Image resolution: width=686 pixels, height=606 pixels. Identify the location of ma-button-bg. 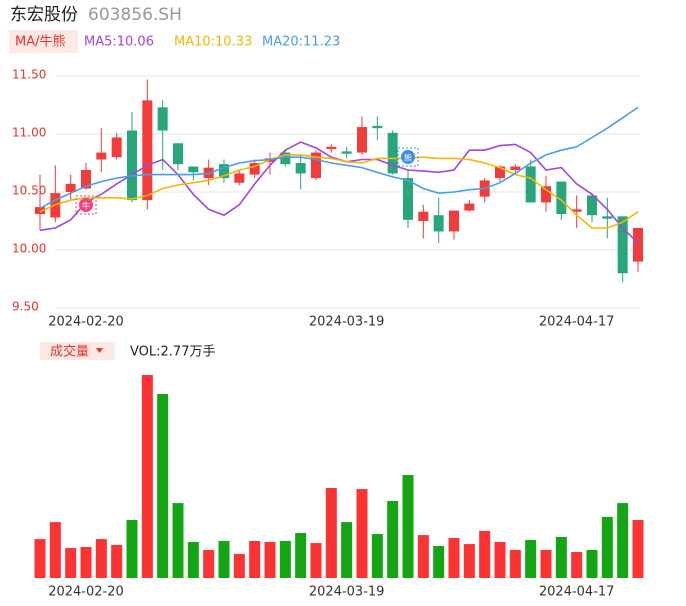
(43, 41).